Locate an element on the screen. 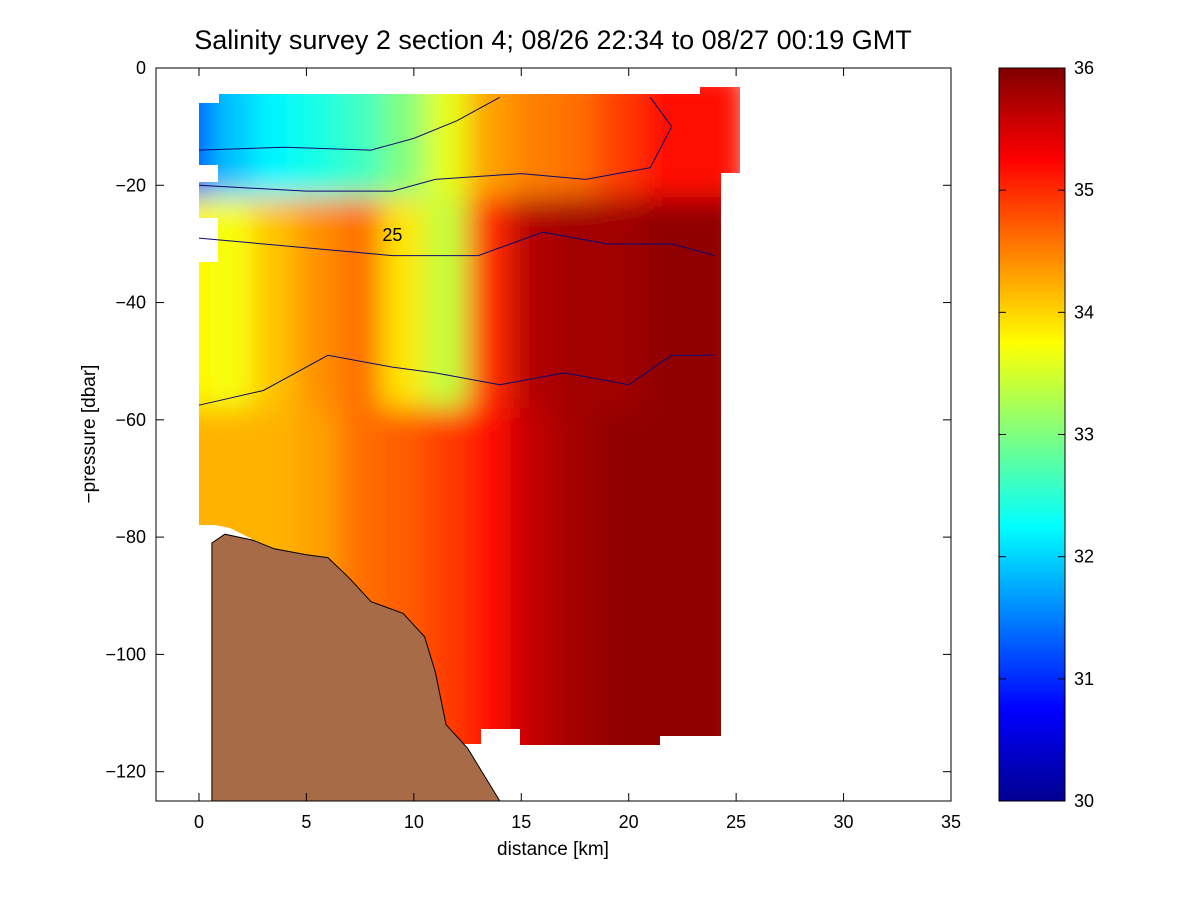 This screenshot has height=901, width=1201. contour-lines is located at coordinates (456, 251).